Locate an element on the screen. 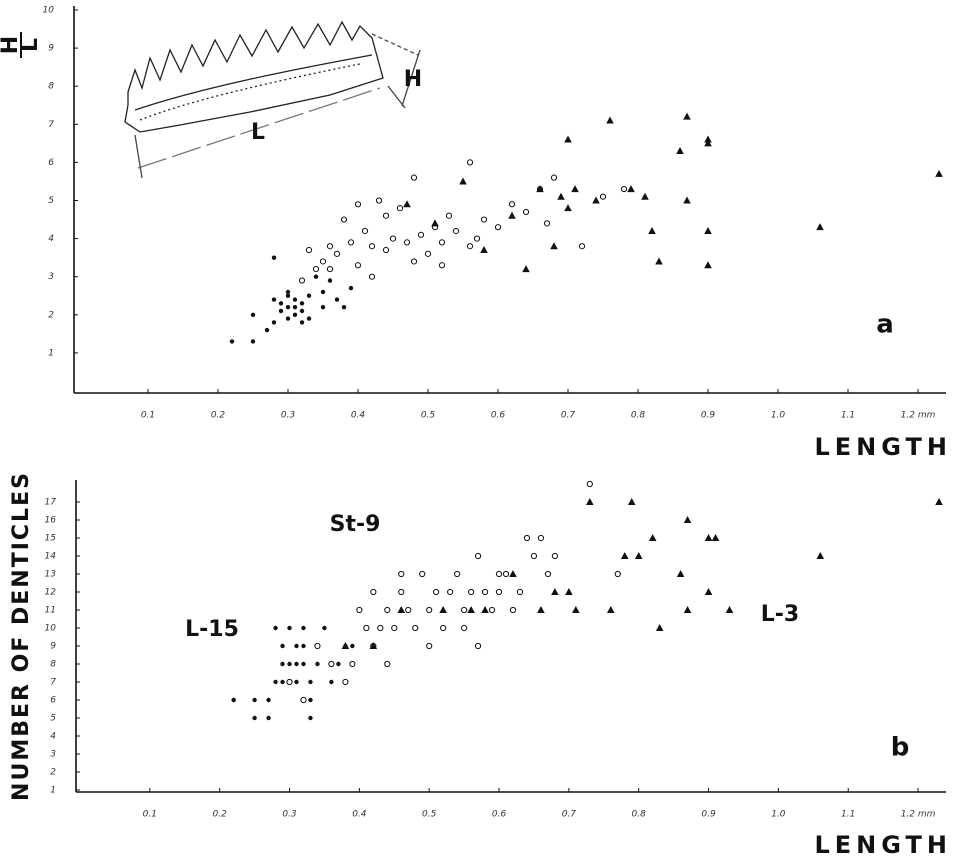  y-tick-label: 11 is located at coordinates (50, 611).